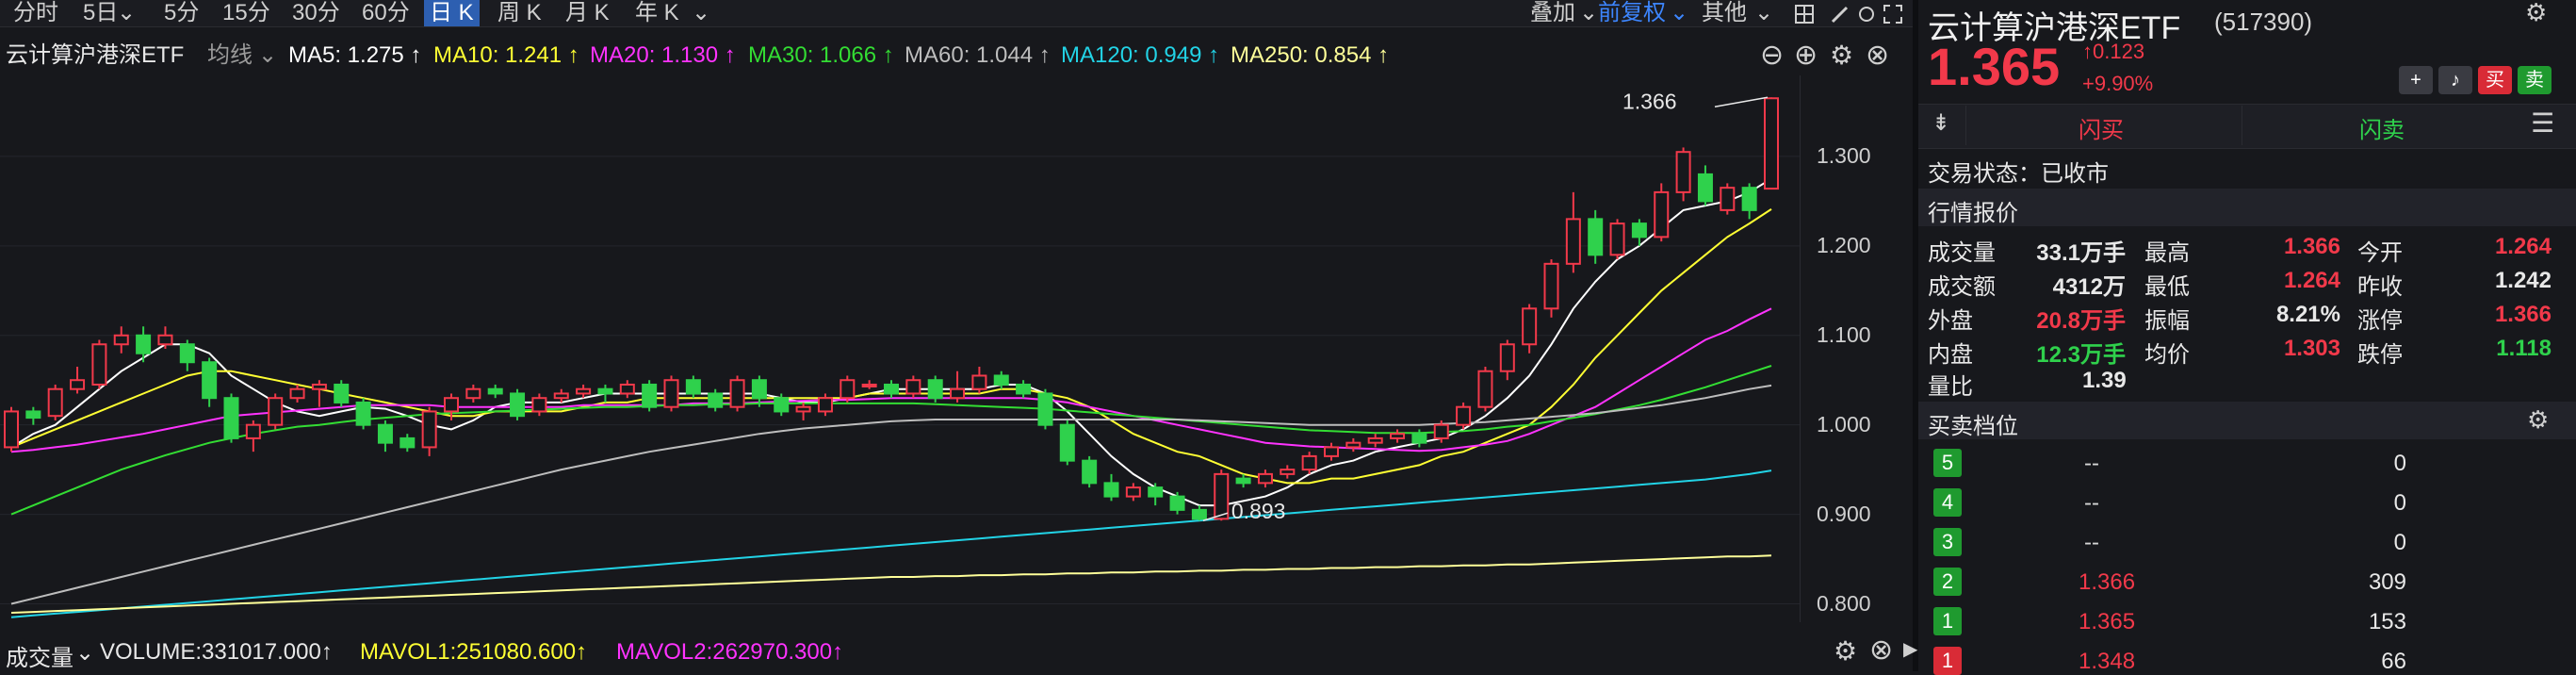 The height and width of the screenshot is (675, 2576). Describe the element at coordinates (1878, 56) in the screenshot. I see `close-icon: ⊗` at that location.